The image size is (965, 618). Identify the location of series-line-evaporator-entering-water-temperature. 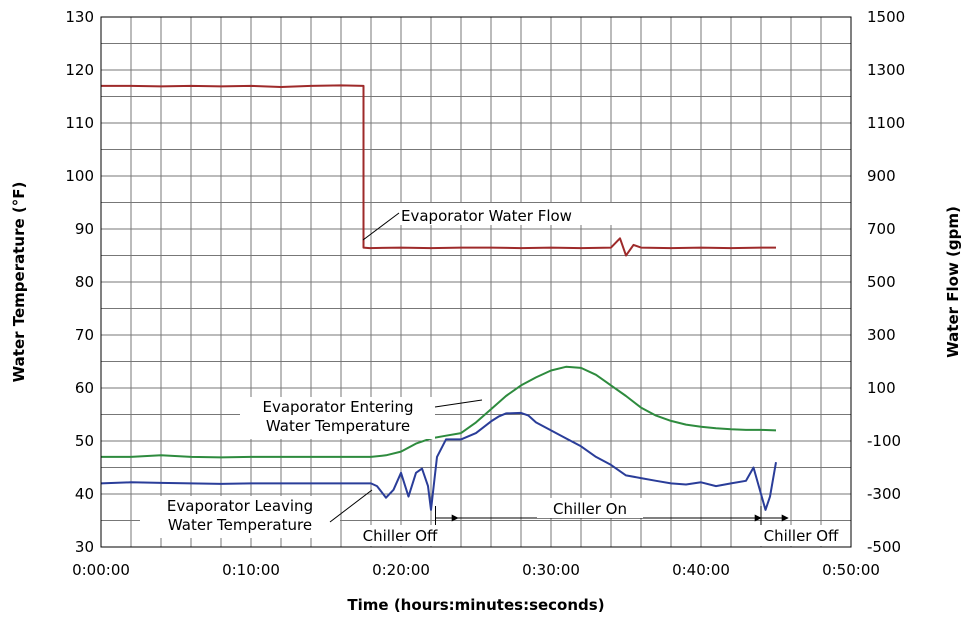
(439, 412).